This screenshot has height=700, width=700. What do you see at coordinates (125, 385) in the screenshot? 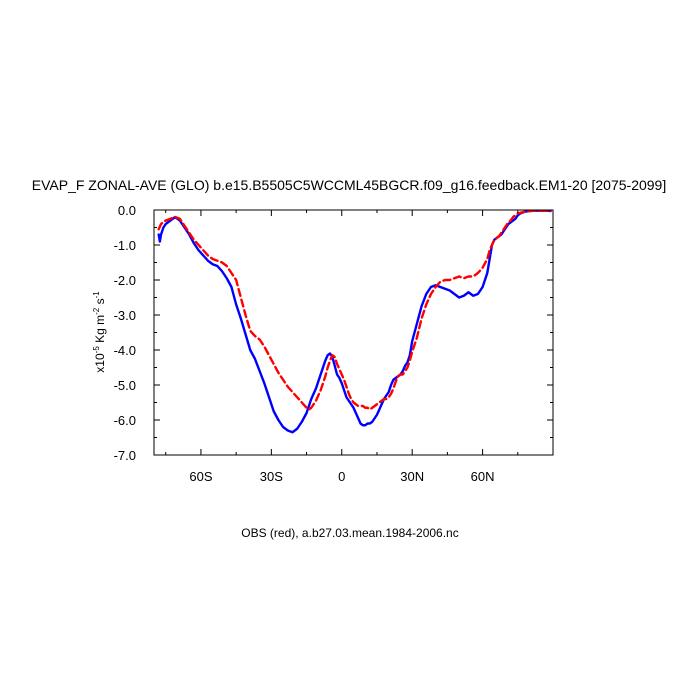
I see `y-tick-label: -5.0` at bounding box center [125, 385].